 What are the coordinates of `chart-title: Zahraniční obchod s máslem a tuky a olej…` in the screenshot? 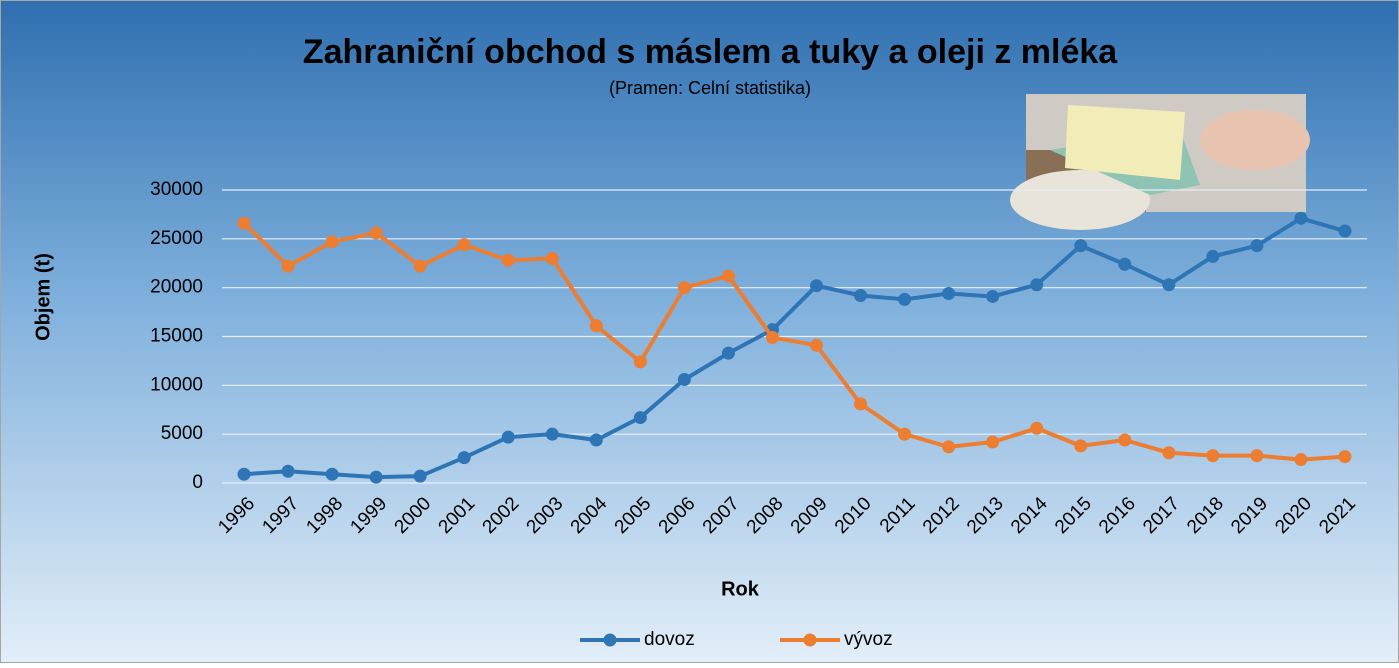 It's located at (710, 52).